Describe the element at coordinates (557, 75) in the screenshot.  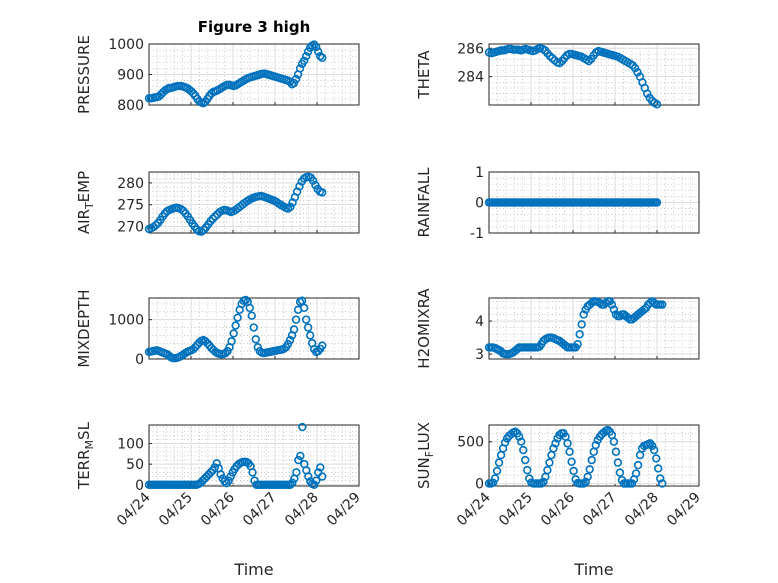
I see `subplot-theta: 284 286 THETA` at that location.